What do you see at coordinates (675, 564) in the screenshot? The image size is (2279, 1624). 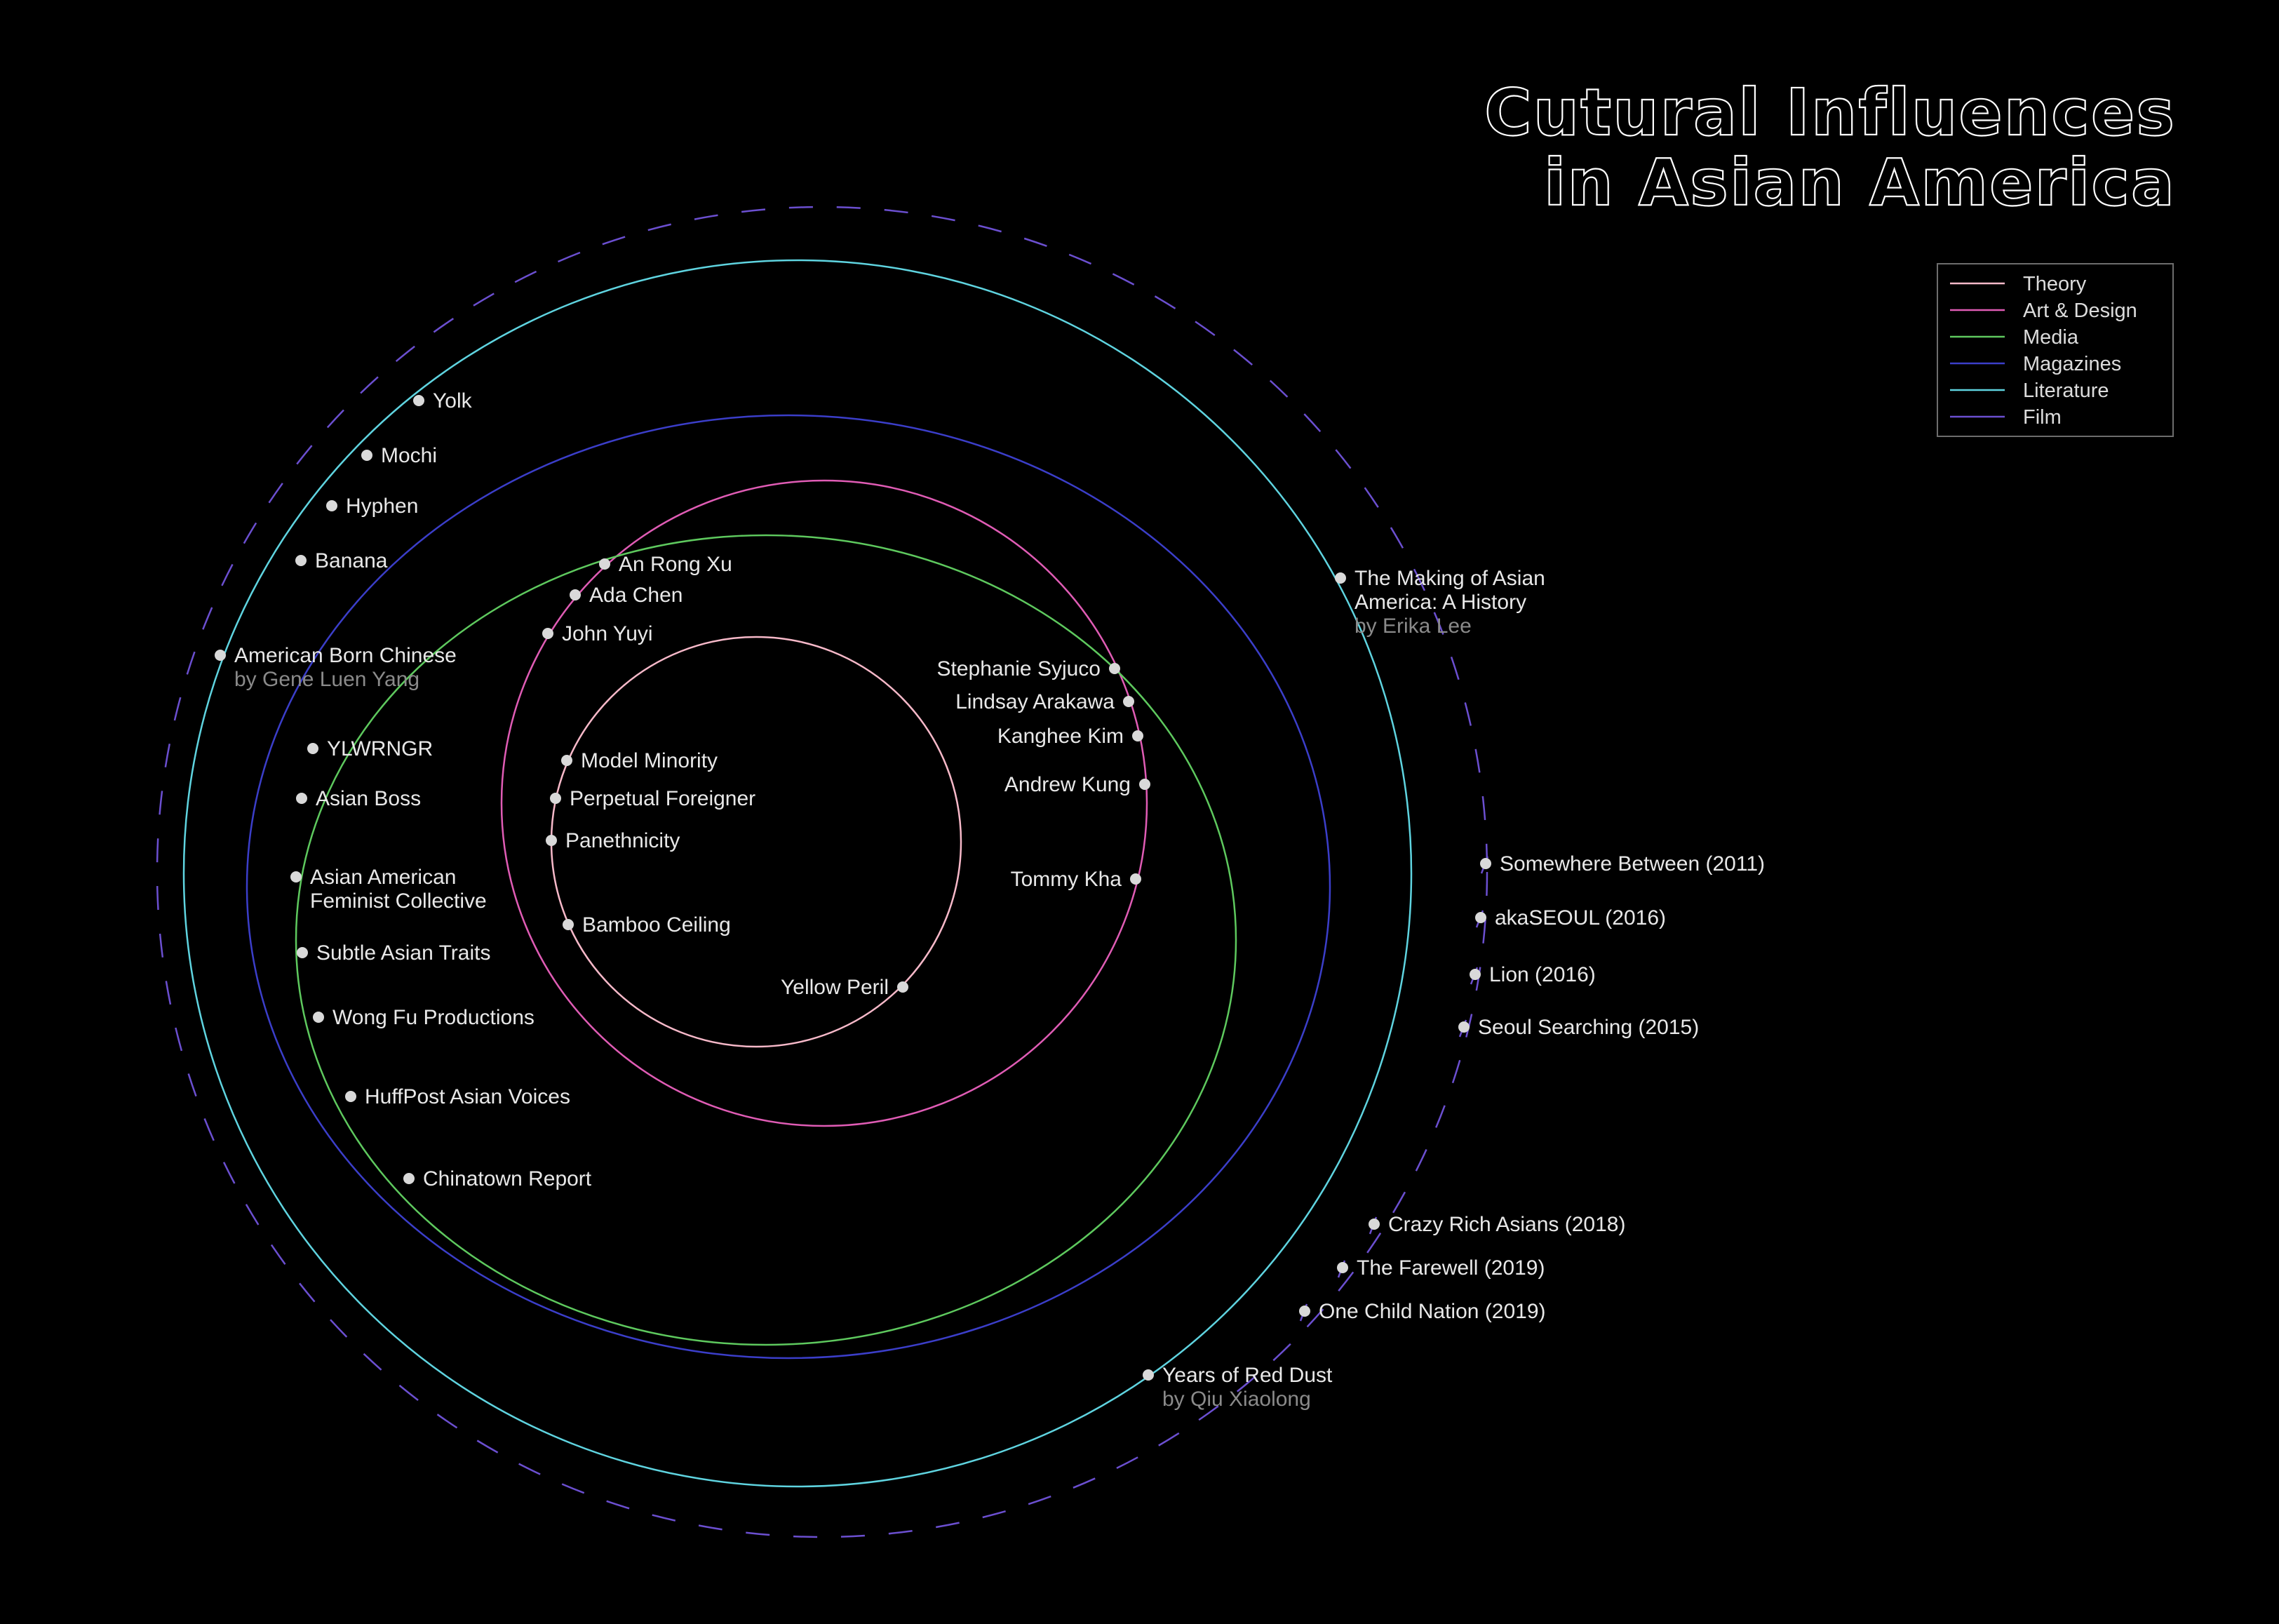 I see `node-label: An Rong Xu` at bounding box center [675, 564].